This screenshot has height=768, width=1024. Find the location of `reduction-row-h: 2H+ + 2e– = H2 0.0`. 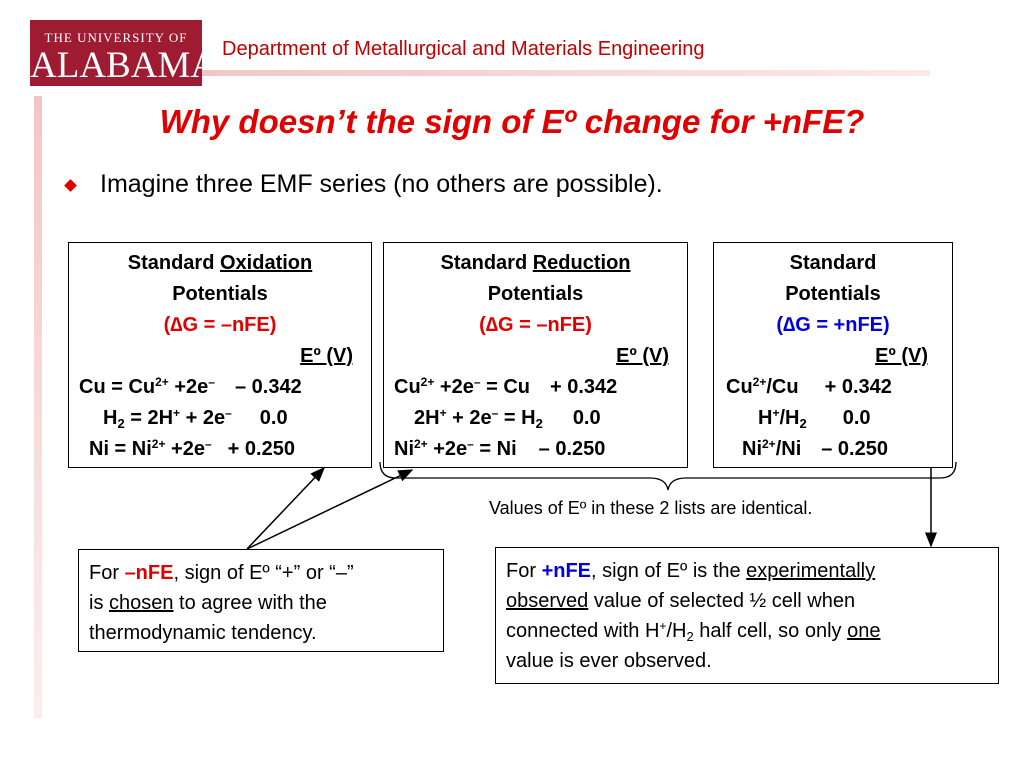

reduction-row-h: 2H+ + 2e– = H2 0.0 is located at coordinates (507, 418).